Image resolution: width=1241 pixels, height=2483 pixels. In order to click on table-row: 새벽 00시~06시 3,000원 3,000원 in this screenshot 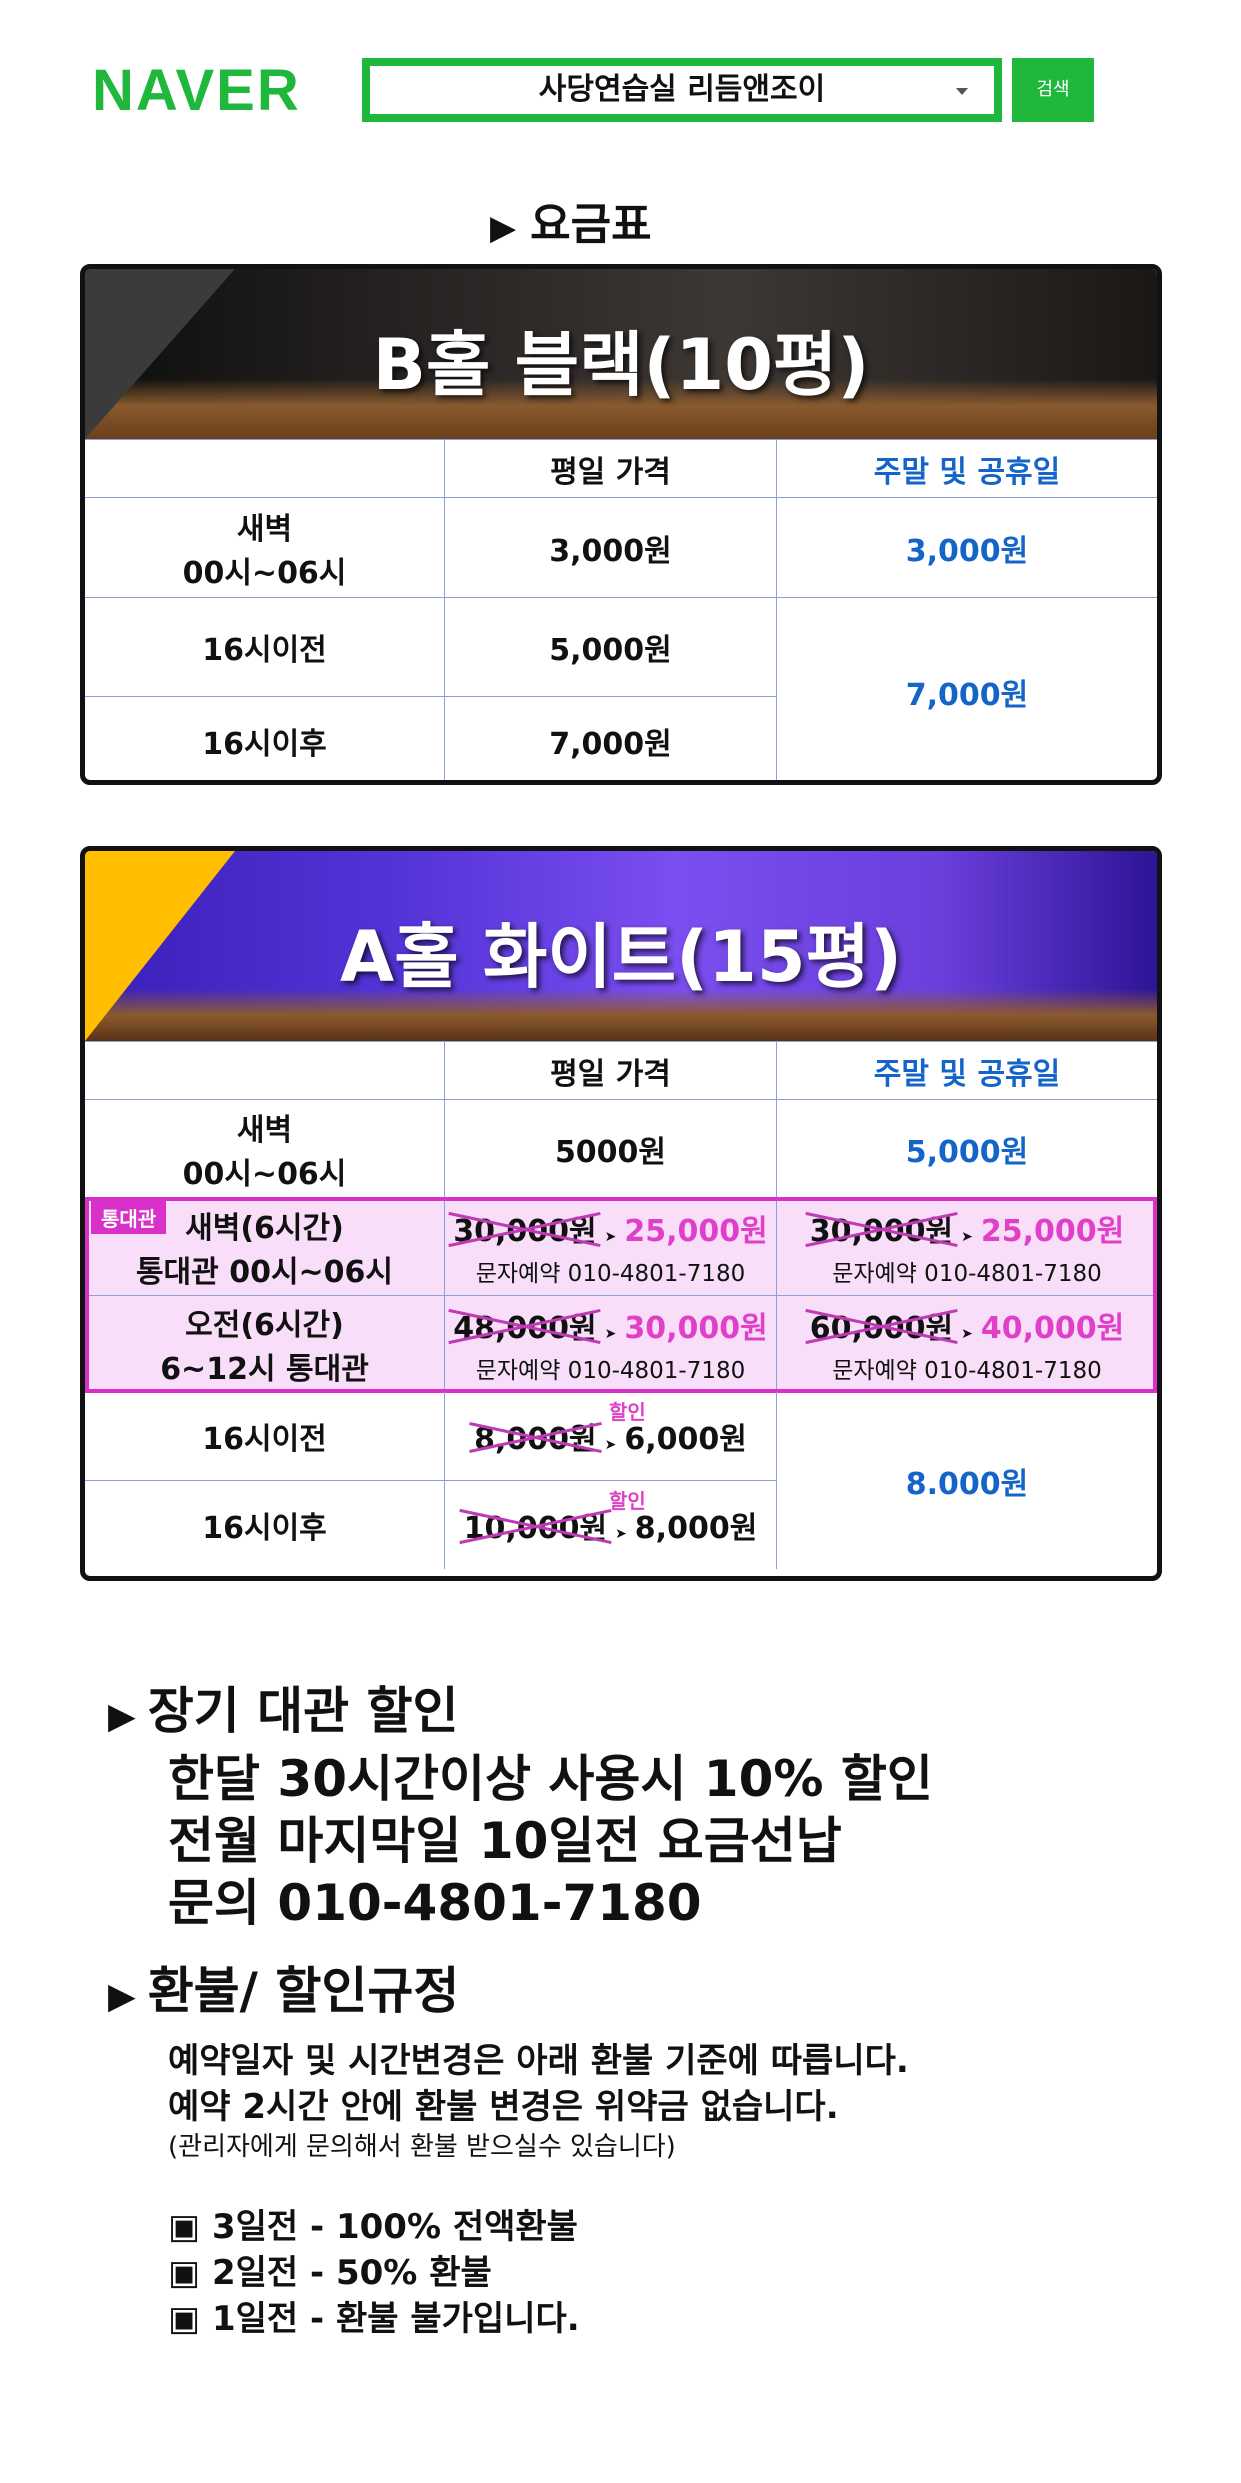, I will do `click(621, 547)`.